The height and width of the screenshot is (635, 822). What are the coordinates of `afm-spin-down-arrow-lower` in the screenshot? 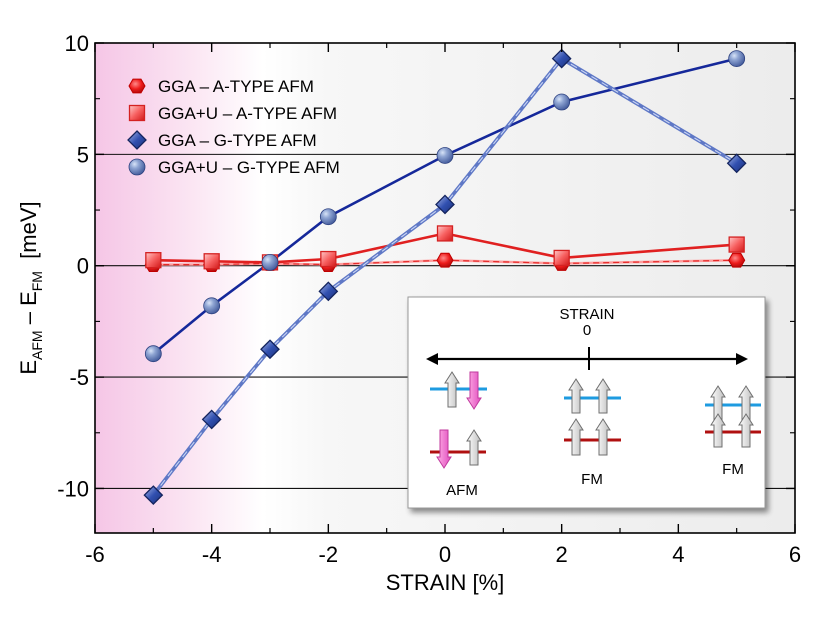 It's located at (444, 449).